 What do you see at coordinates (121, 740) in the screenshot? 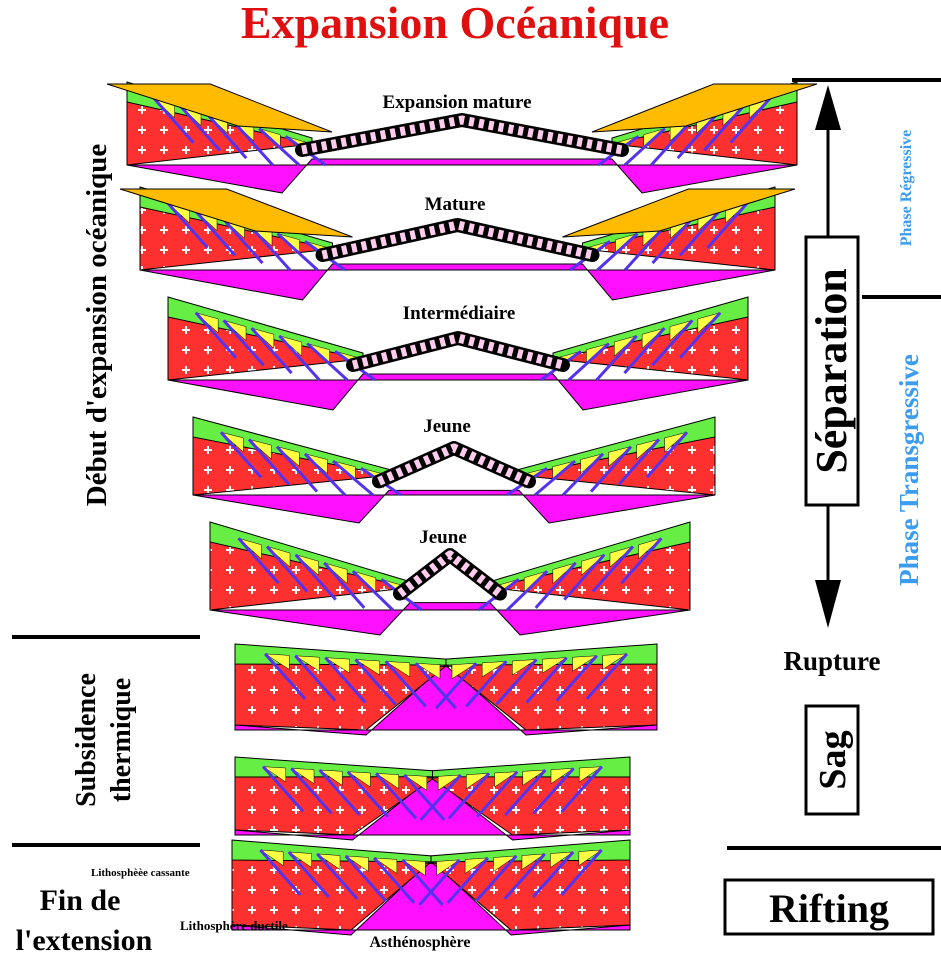
I see `left-label: thermique` at bounding box center [121, 740].